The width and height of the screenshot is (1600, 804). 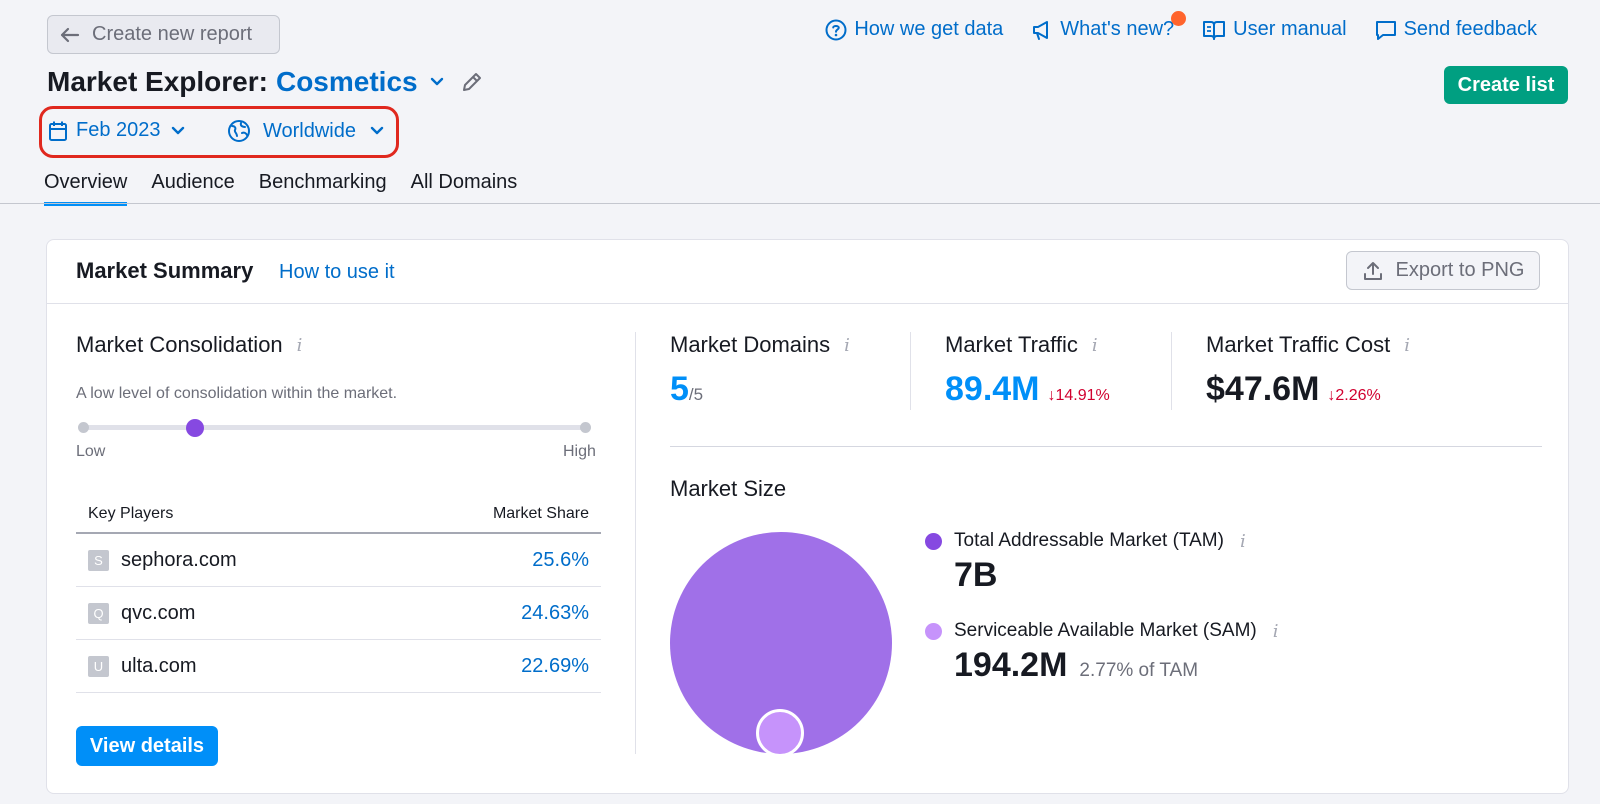 I want to click on tab-audience: Audience, so click(x=193, y=182).